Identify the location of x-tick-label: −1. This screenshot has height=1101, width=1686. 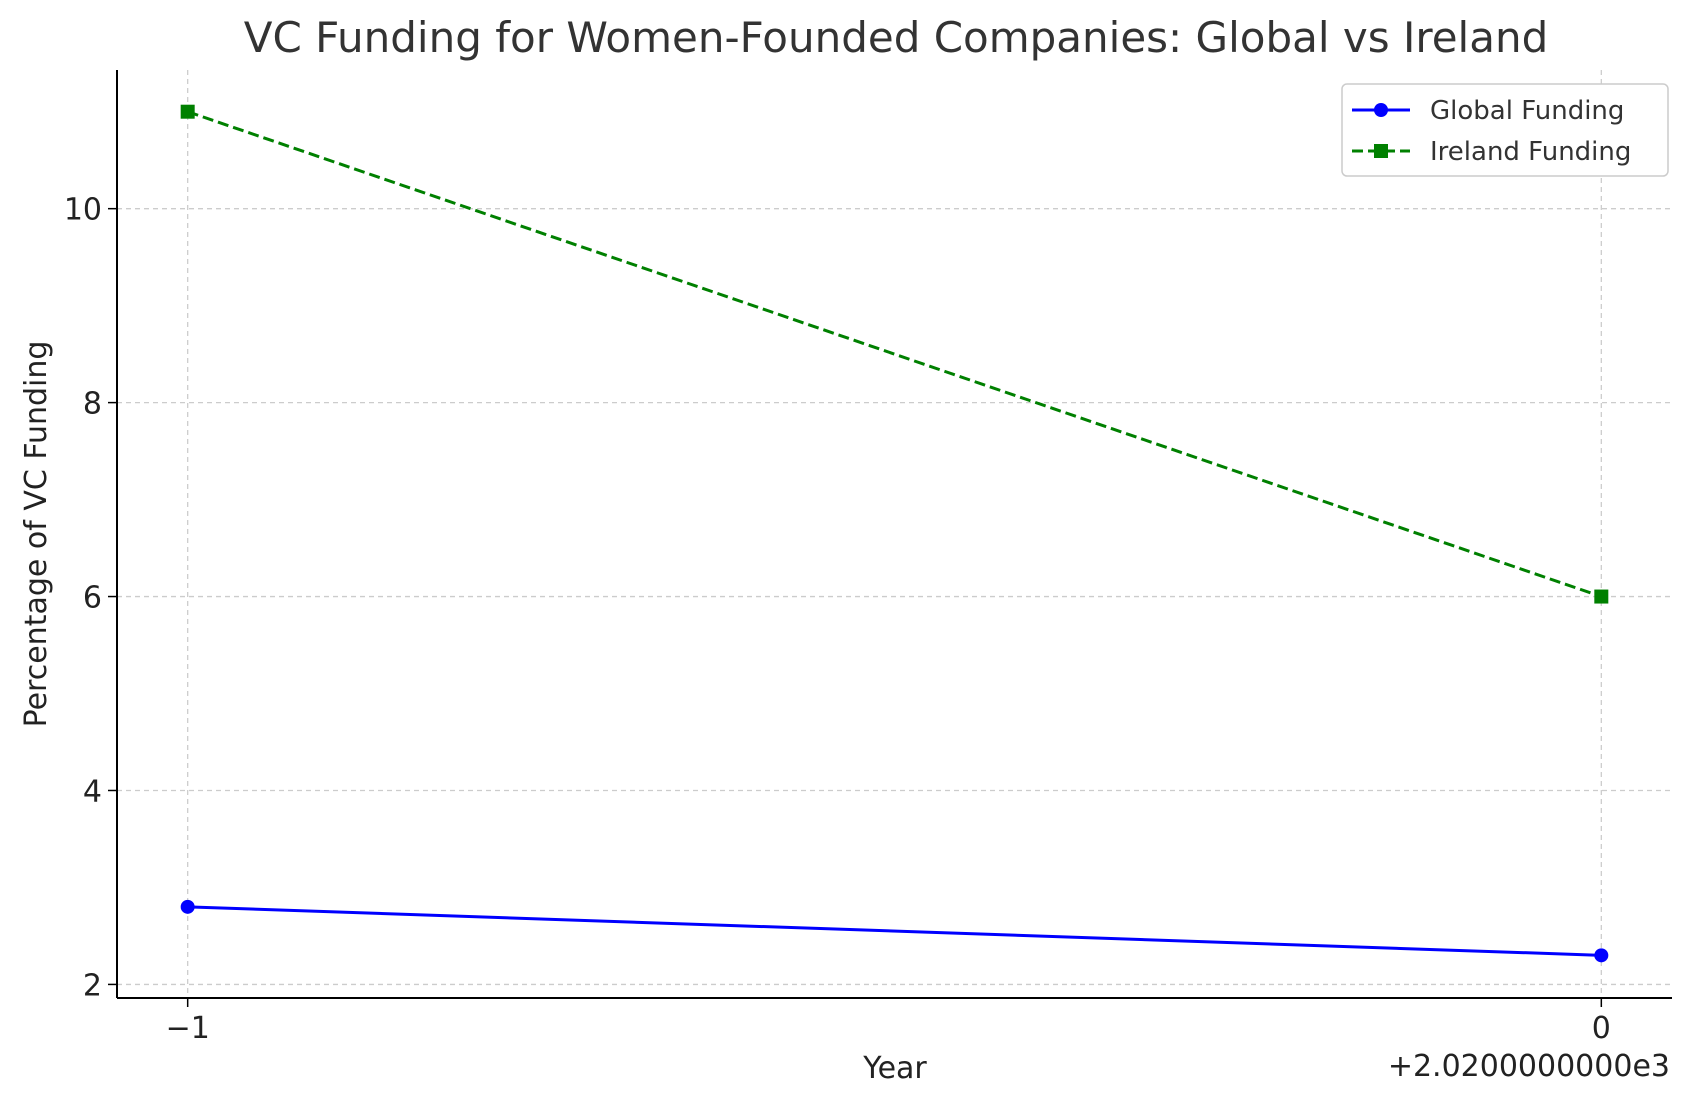
(188, 1028).